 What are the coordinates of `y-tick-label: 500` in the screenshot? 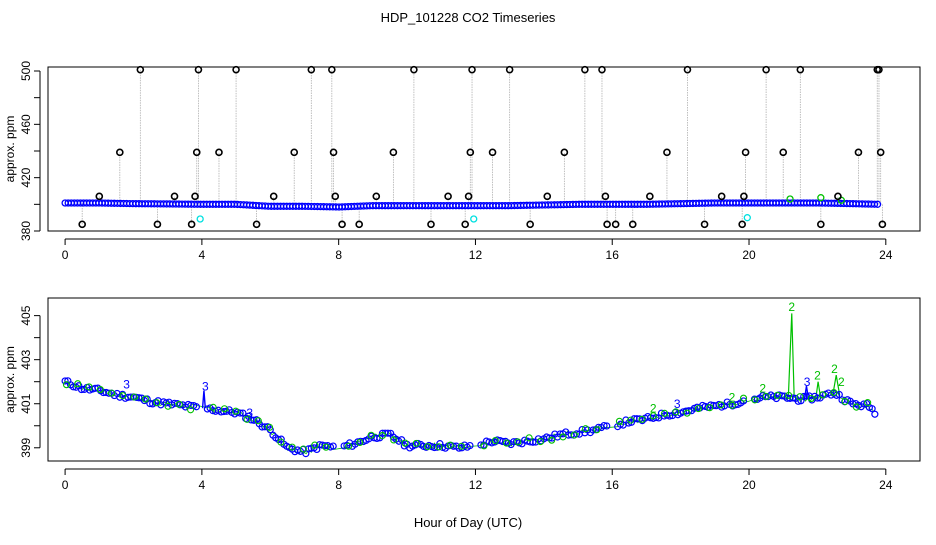 It's located at (26, 71).